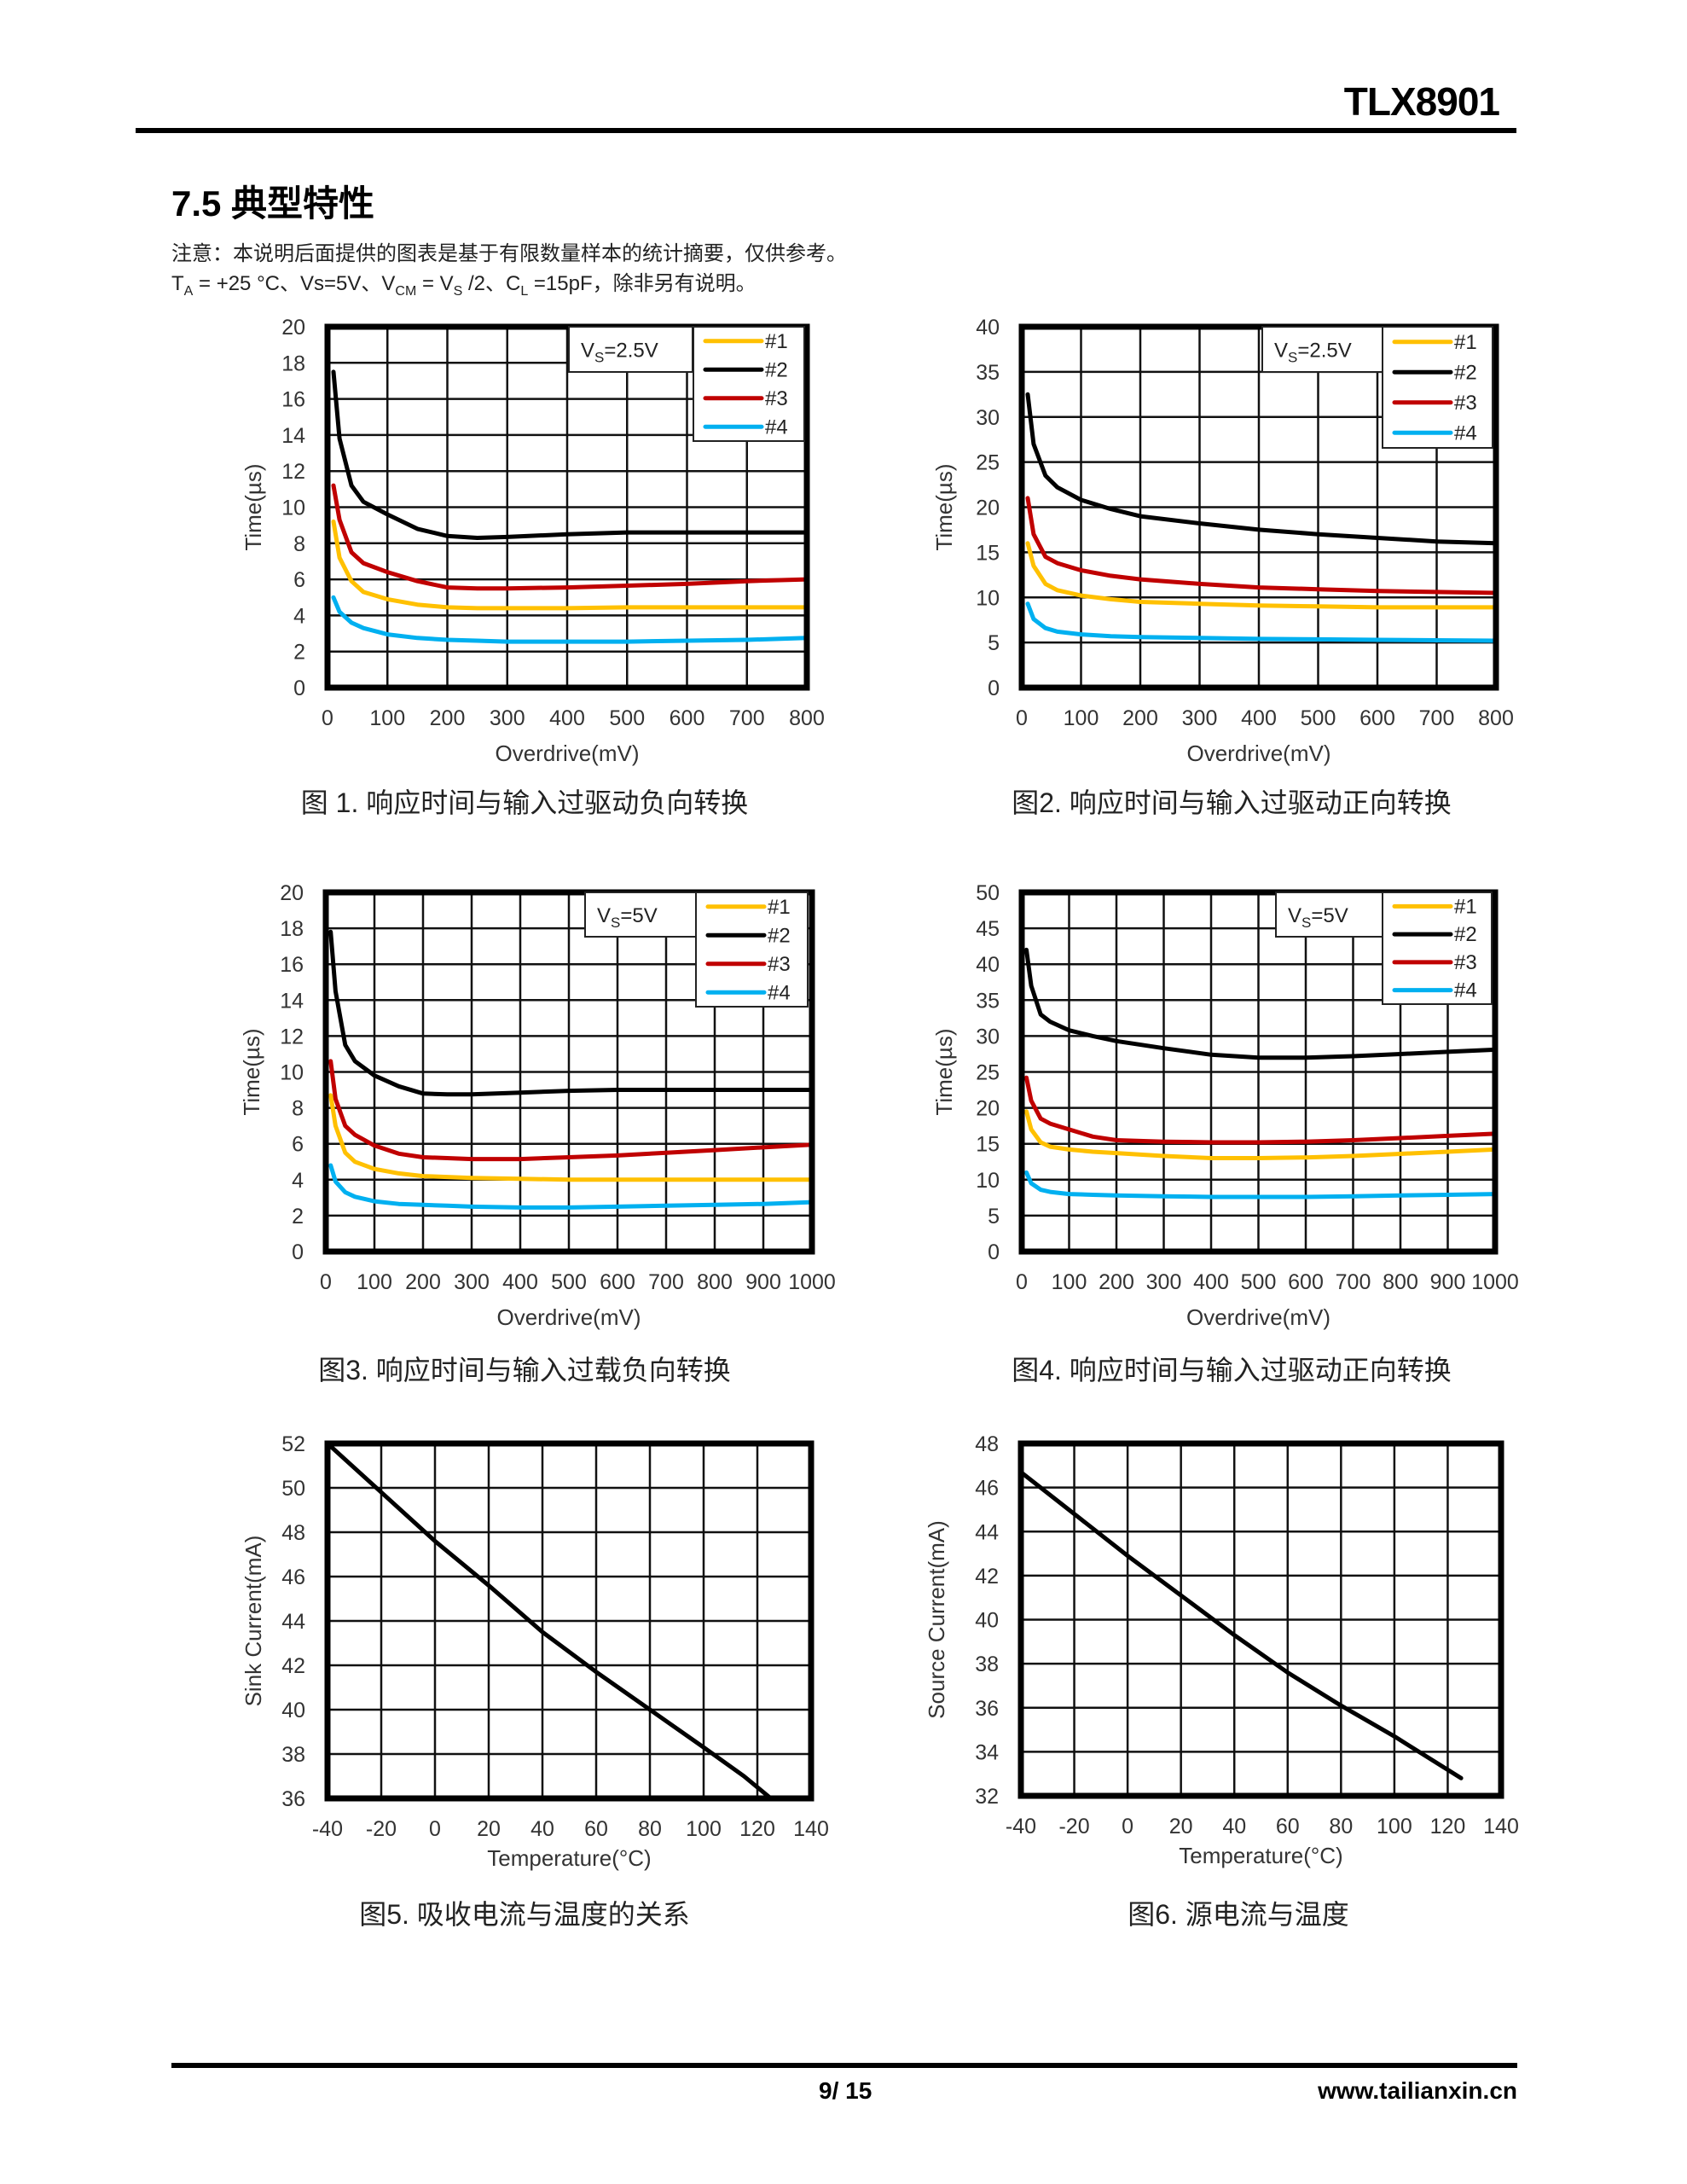 The width and height of the screenshot is (1687, 2184). What do you see at coordinates (520, 1282) in the screenshot?
I see `x-tick-label: 400` at bounding box center [520, 1282].